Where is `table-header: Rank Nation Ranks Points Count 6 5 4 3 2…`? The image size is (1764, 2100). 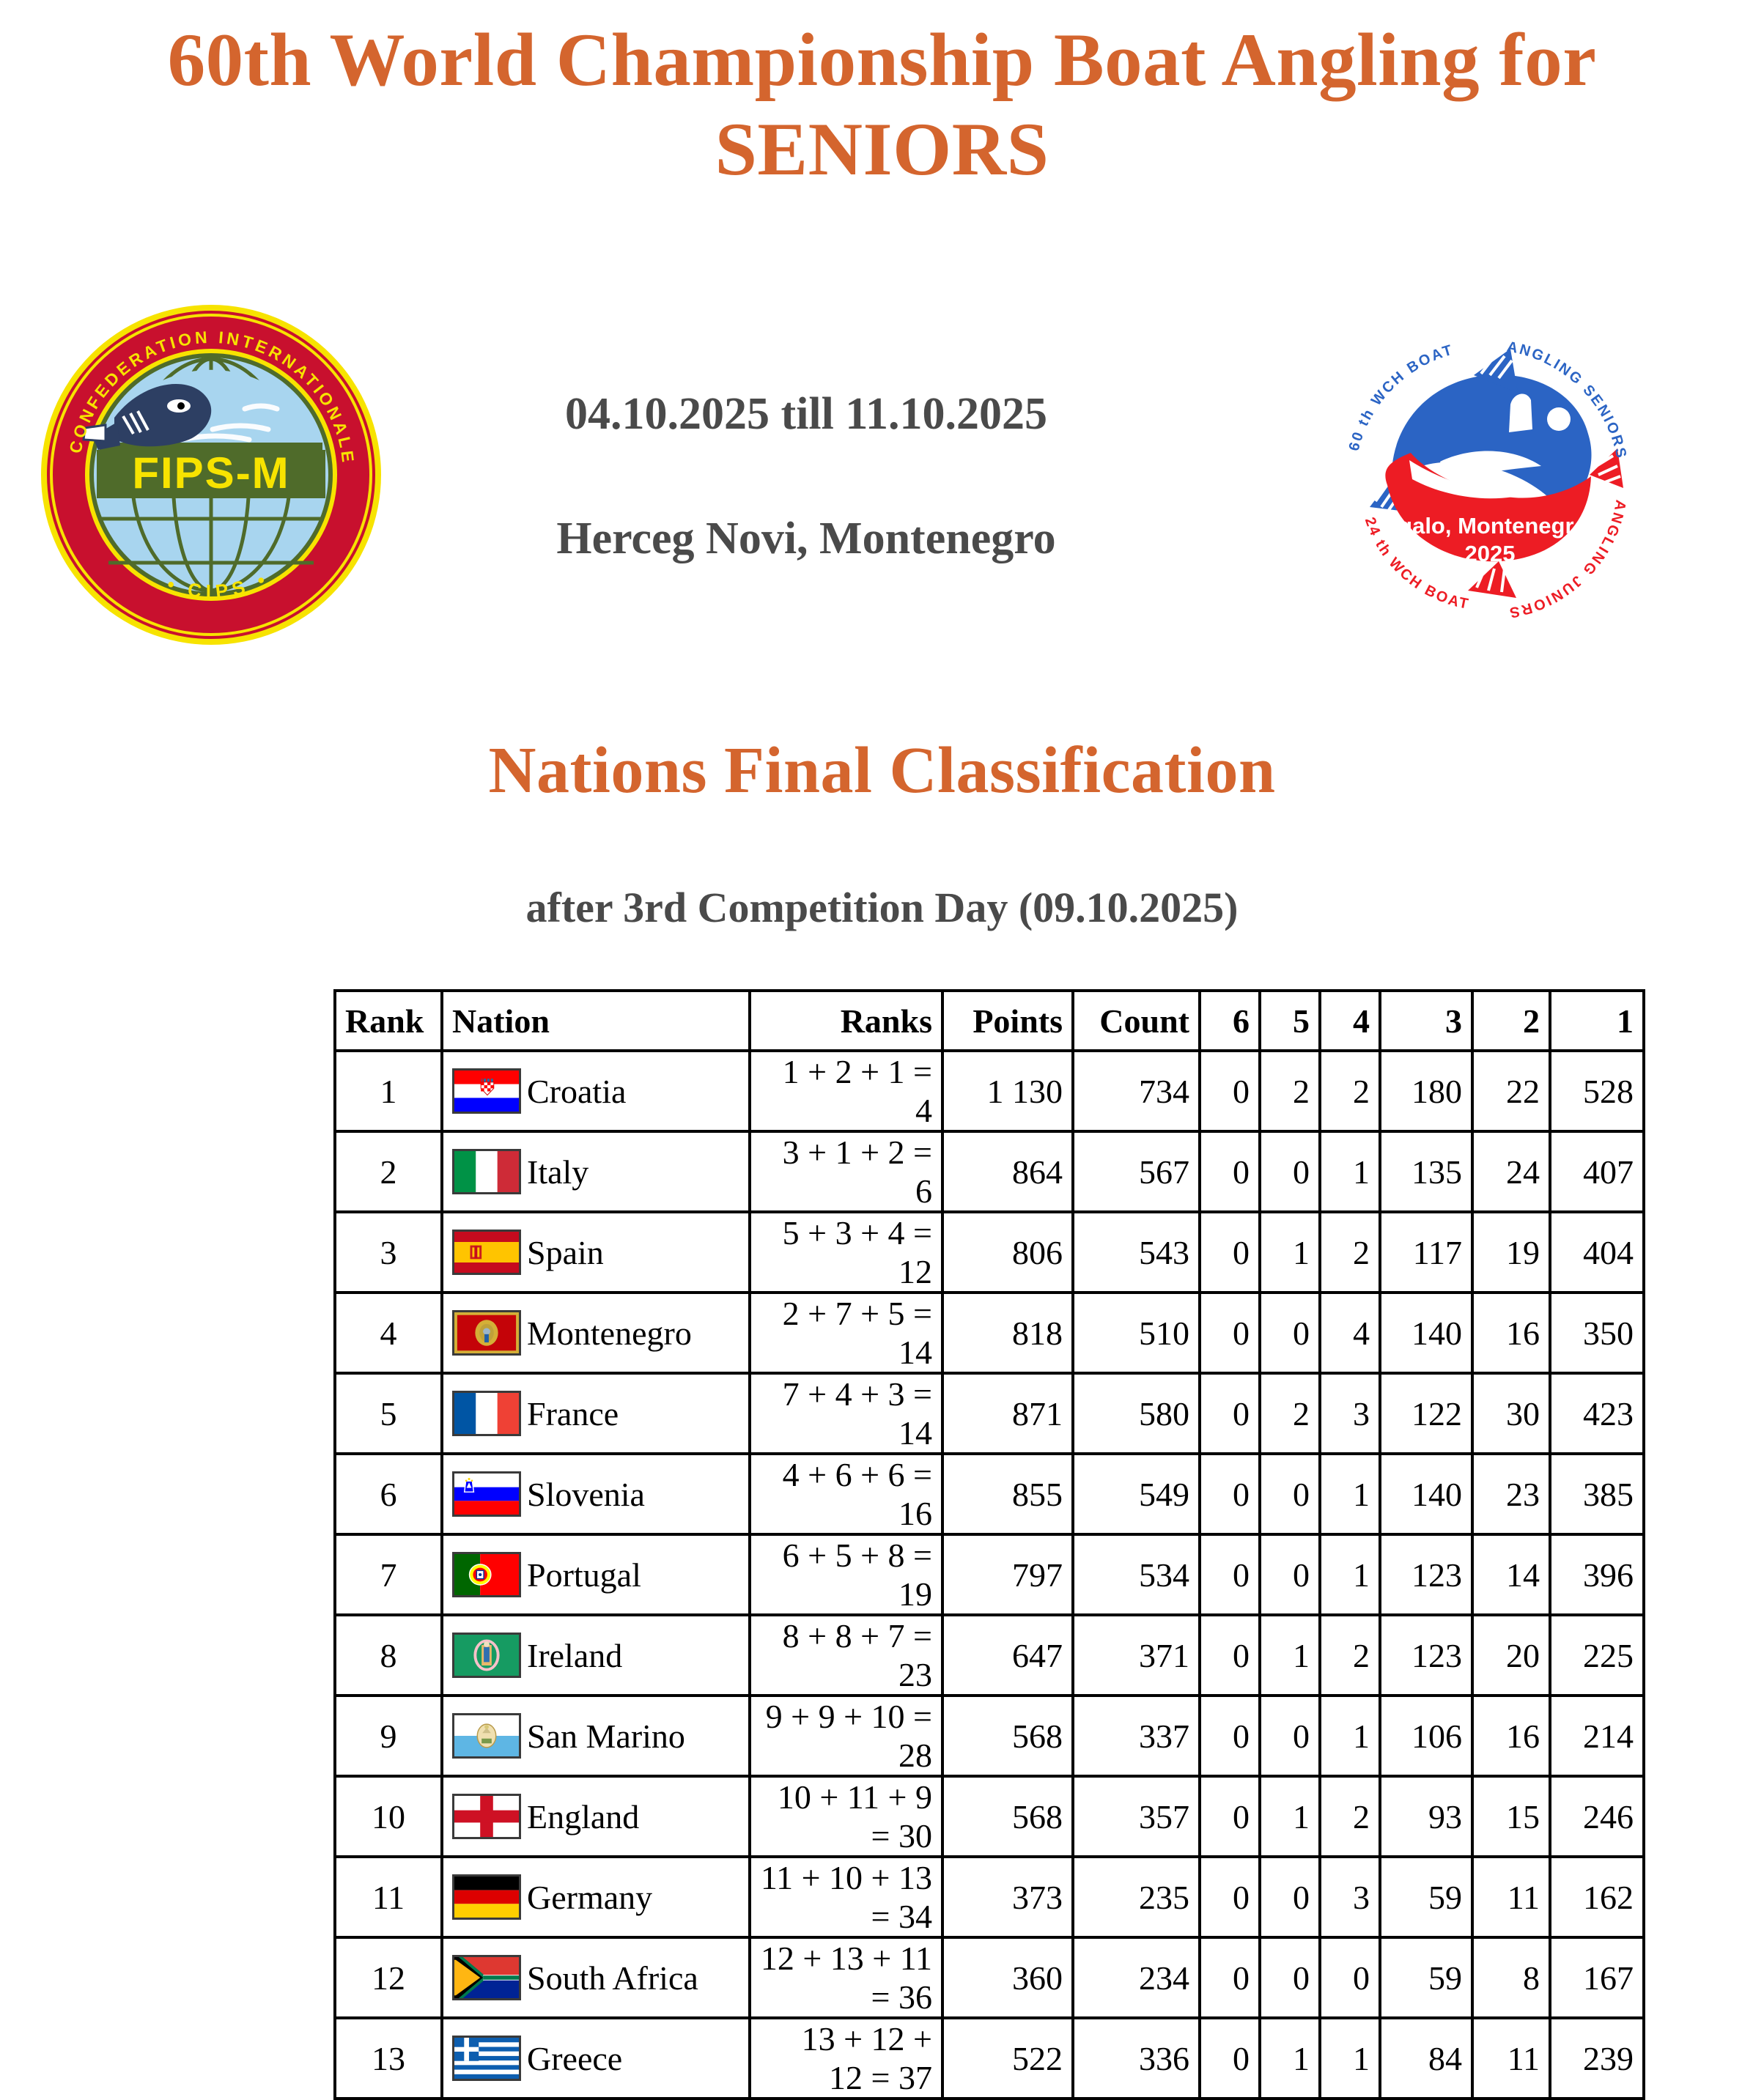
table-header: Rank Nation Ranks Points Count 6 5 4 3 2… is located at coordinates (989, 1020).